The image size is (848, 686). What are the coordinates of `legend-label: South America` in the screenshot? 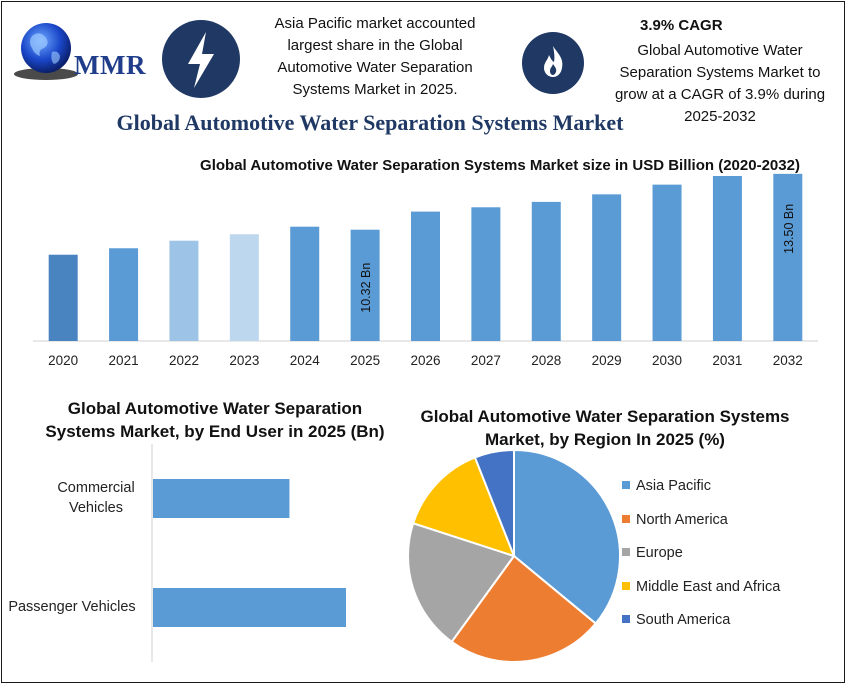 It's located at (683, 620).